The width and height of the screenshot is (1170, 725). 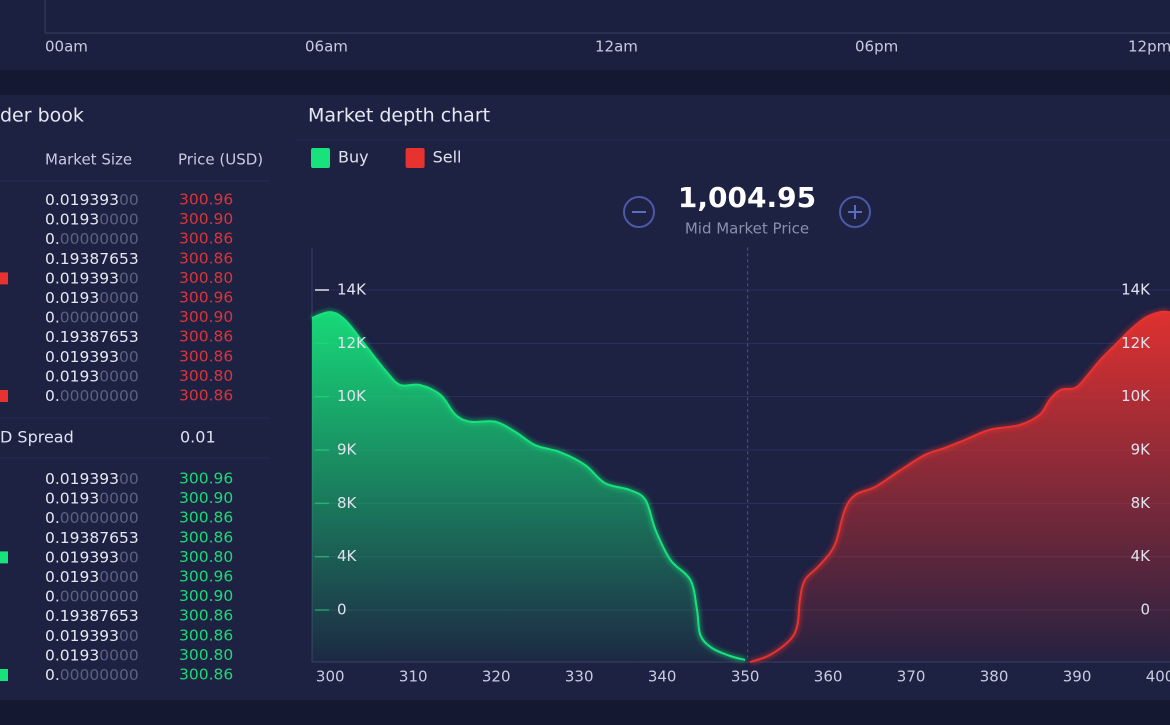 I want to click on bottom-strip, so click(x=585, y=712).